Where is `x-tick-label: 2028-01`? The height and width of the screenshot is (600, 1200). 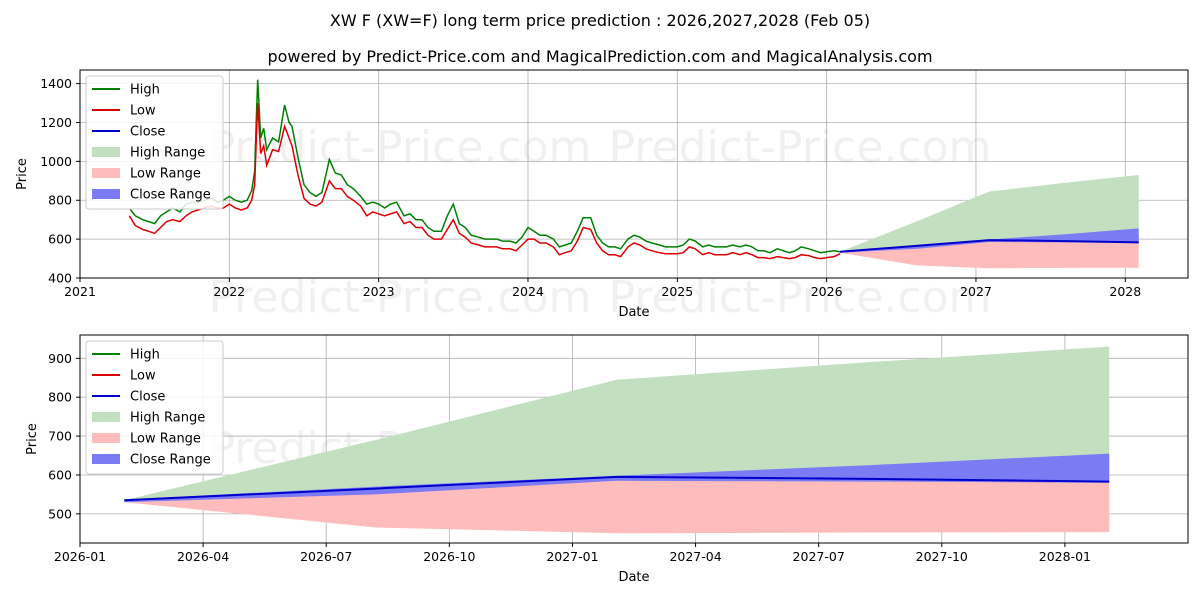 x-tick-label: 2028-01 is located at coordinates (1065, 556).